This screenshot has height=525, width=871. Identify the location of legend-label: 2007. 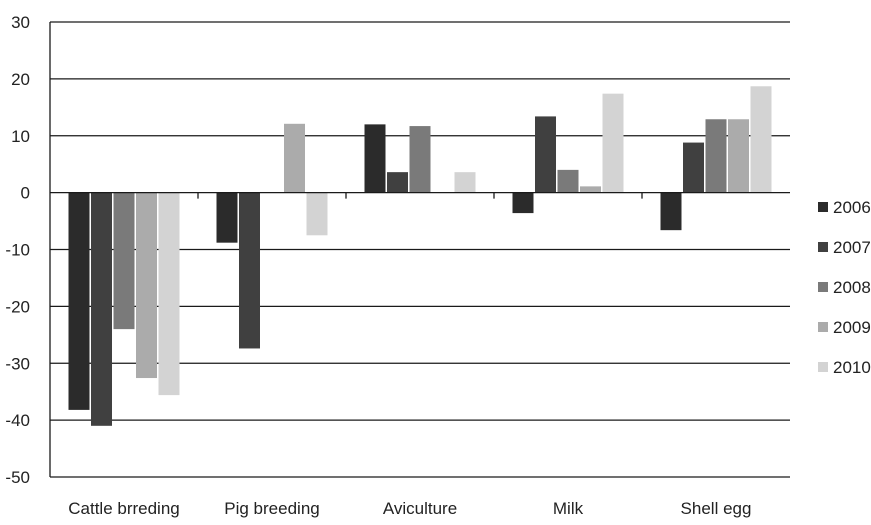
(852, 247).